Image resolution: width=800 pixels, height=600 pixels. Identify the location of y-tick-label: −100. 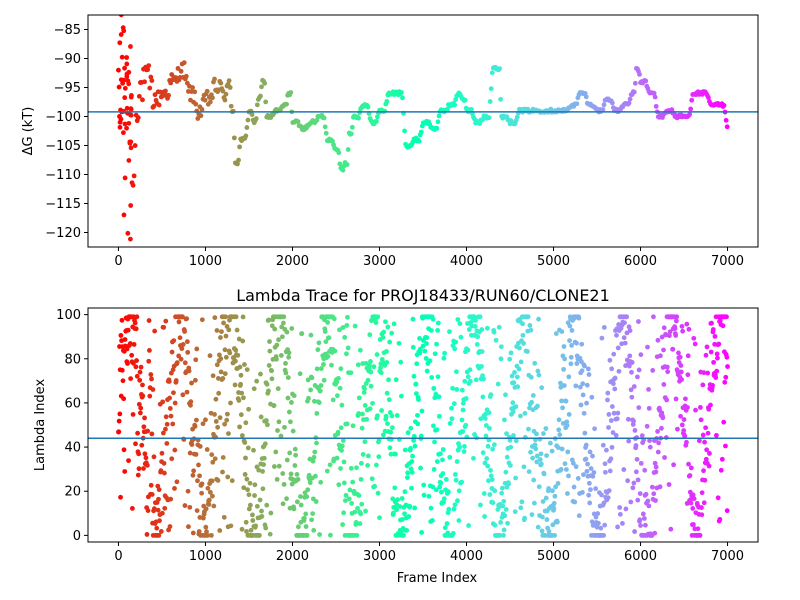
(63, 117).